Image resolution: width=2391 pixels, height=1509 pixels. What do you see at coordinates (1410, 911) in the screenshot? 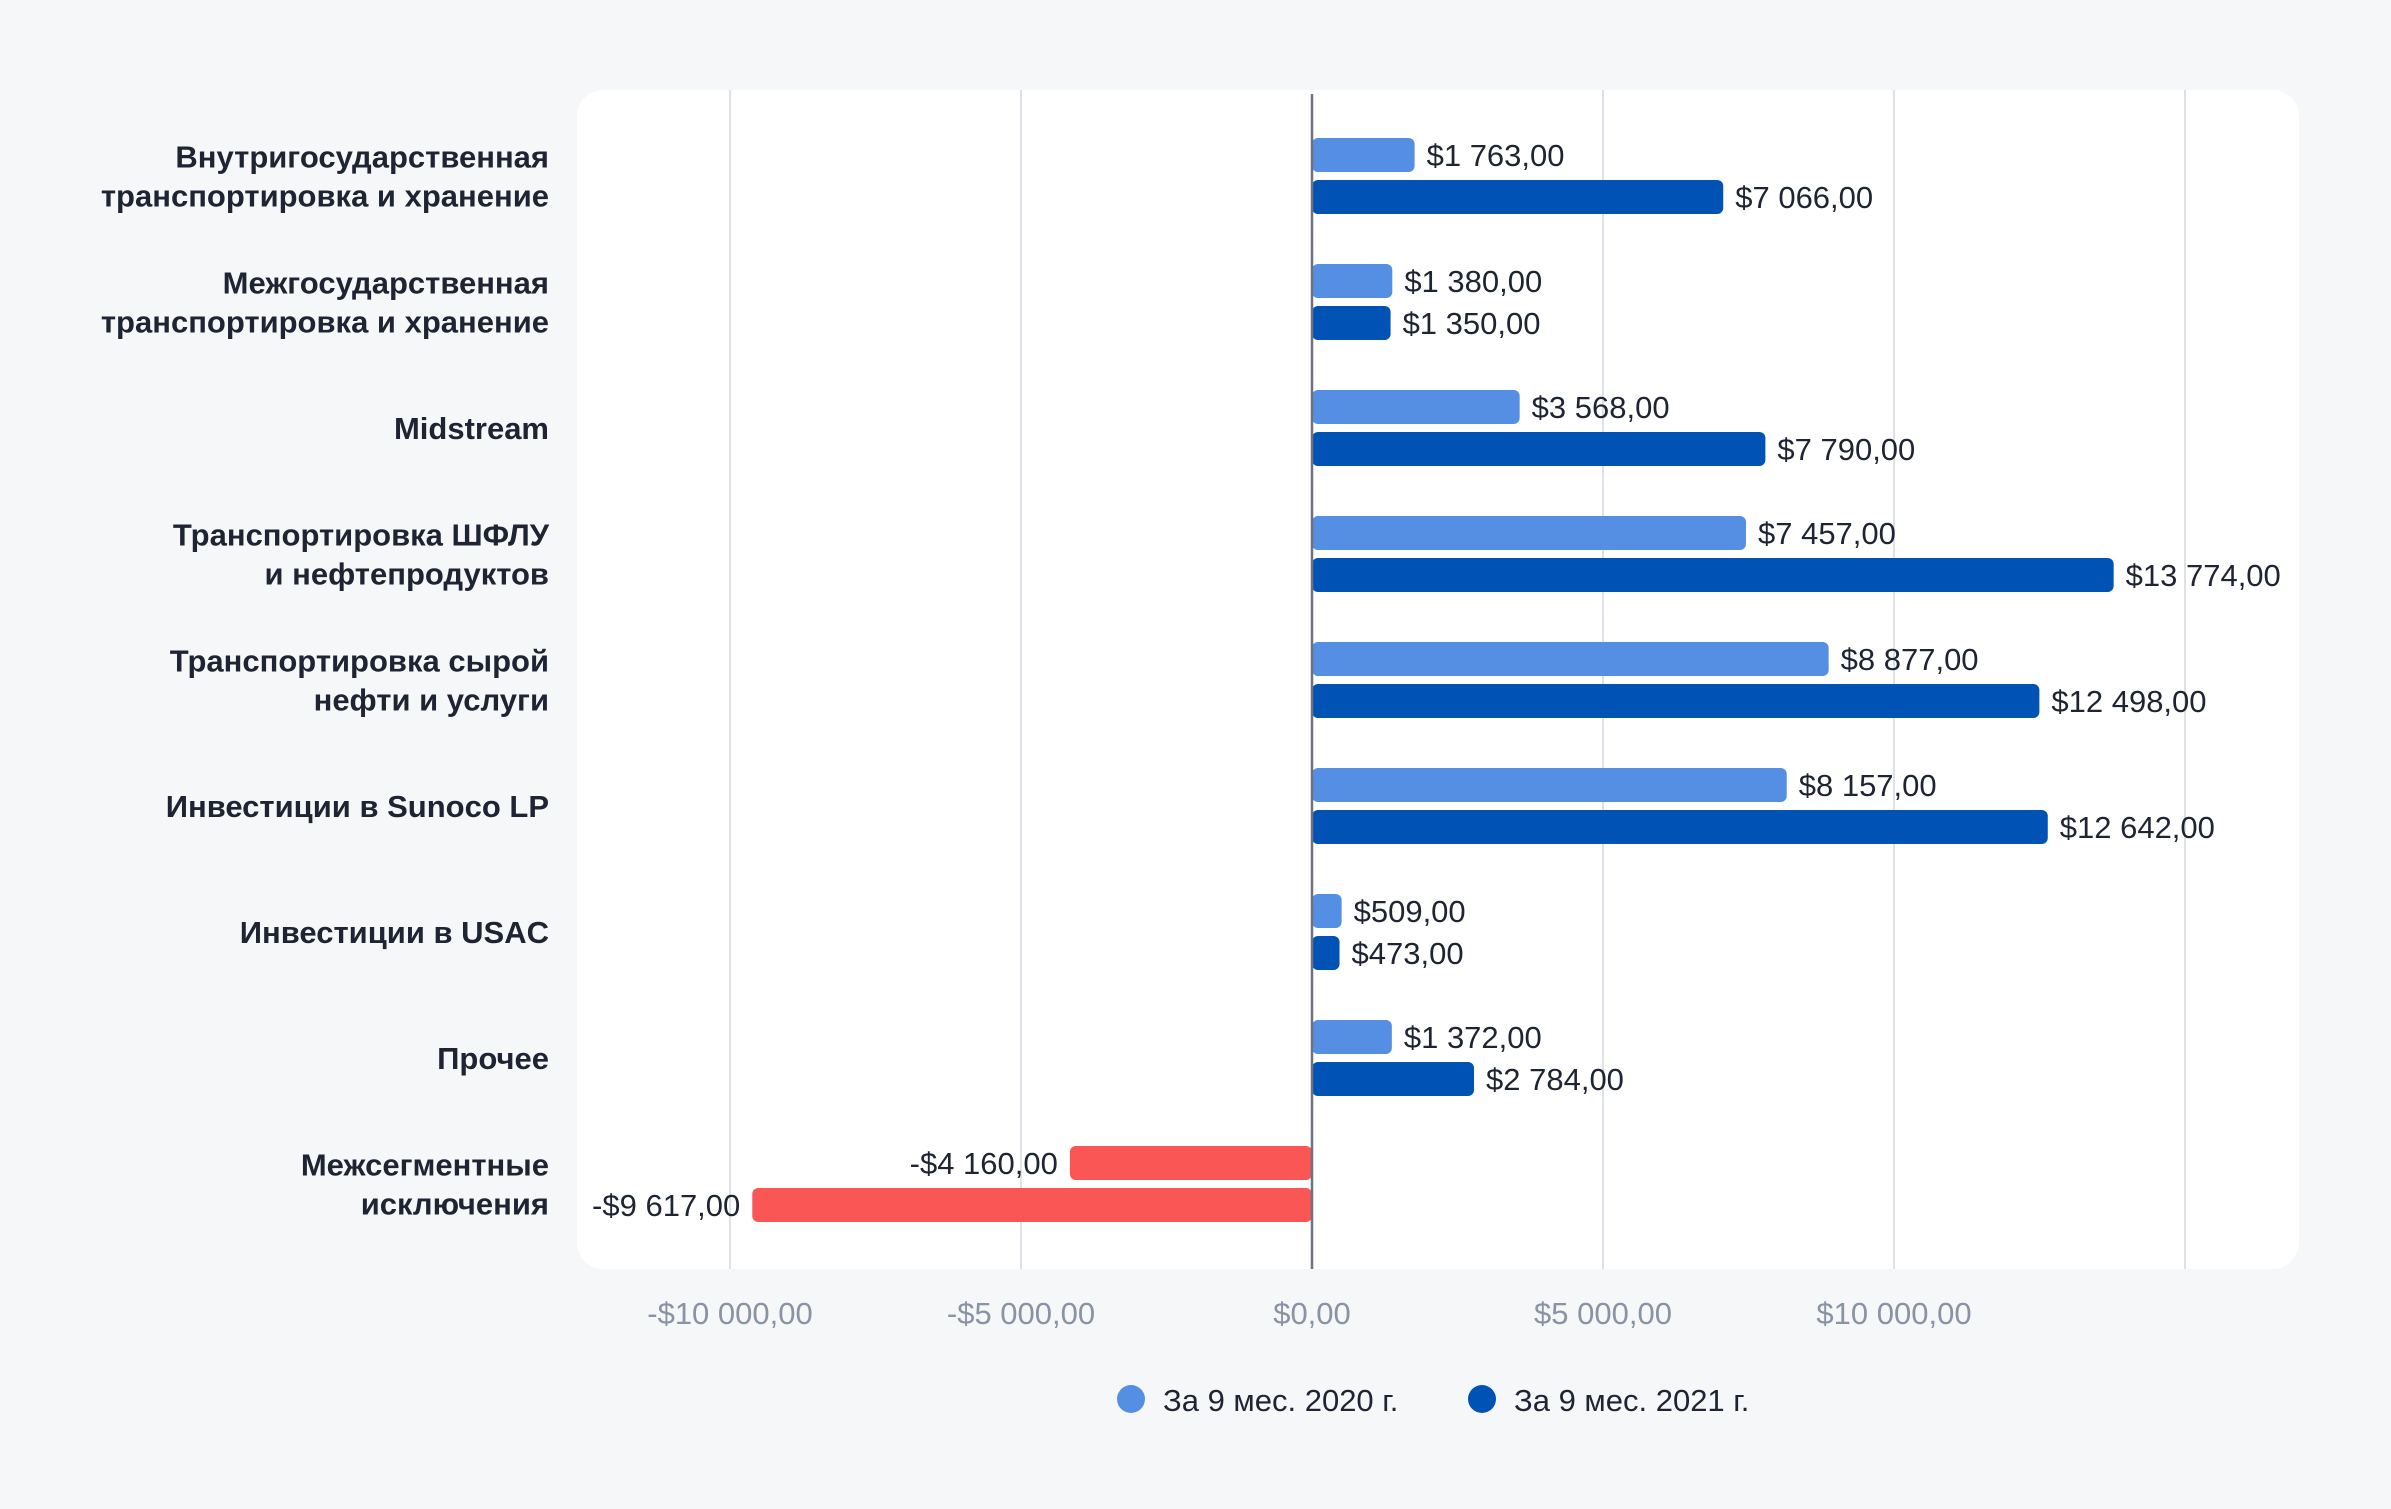
I see `data-label: $509,00` at bounding box center [1410, 911].